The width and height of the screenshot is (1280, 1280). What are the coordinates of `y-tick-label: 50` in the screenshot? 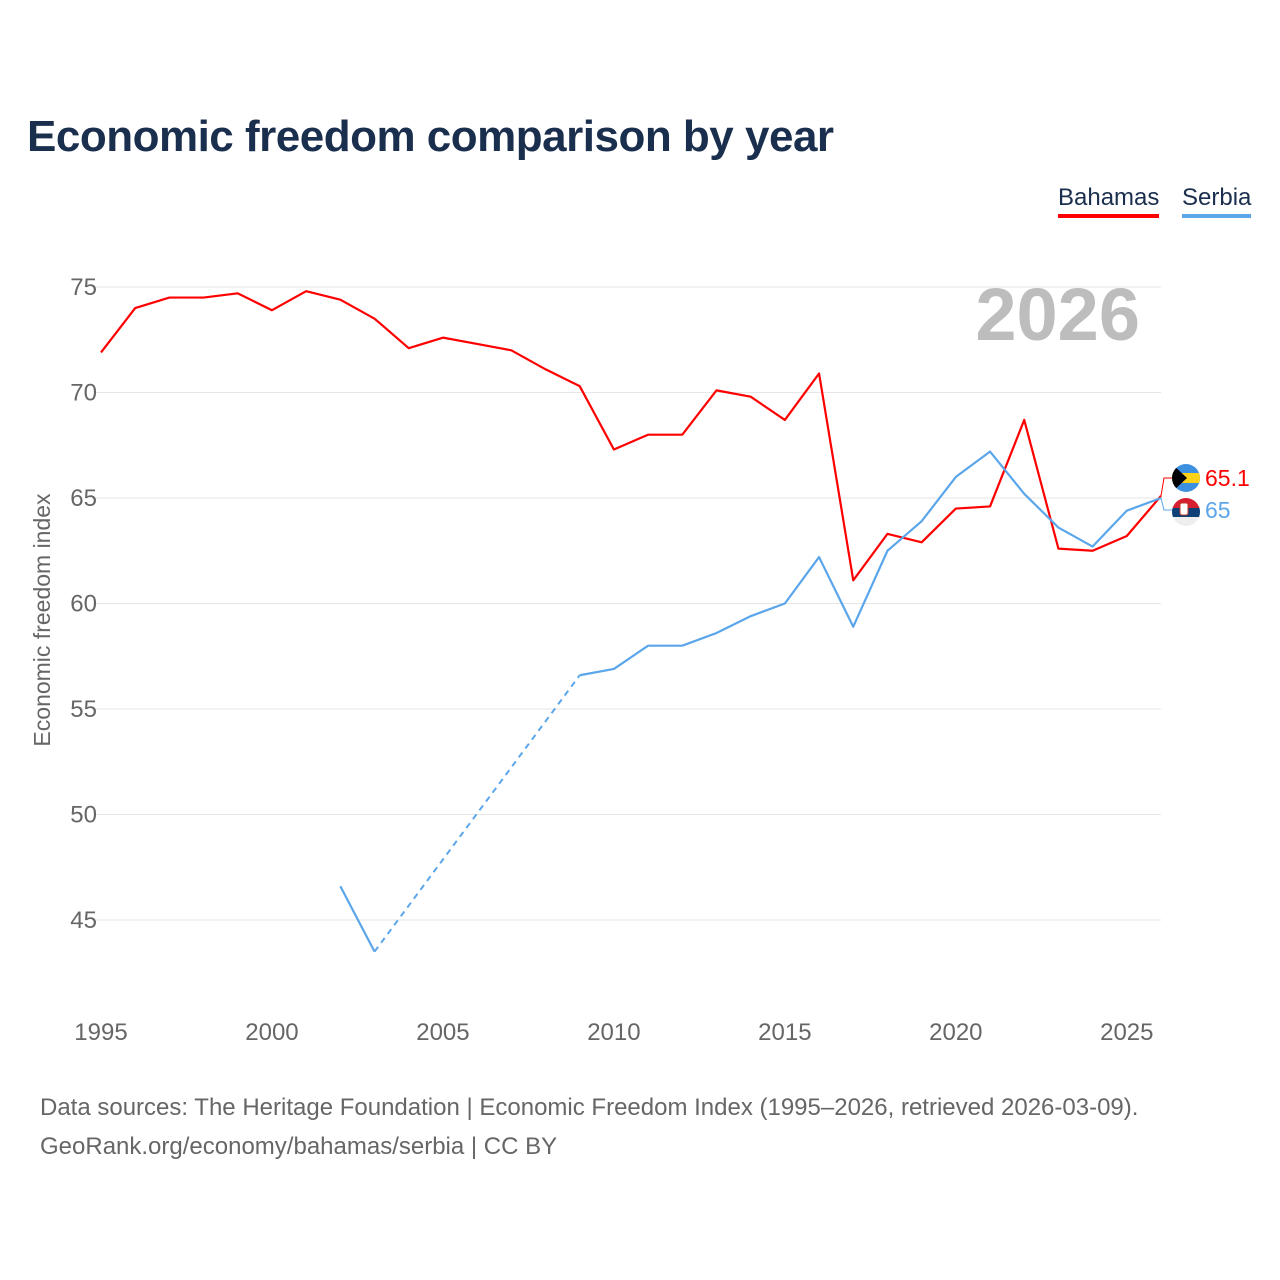 It's located at (83, 815).